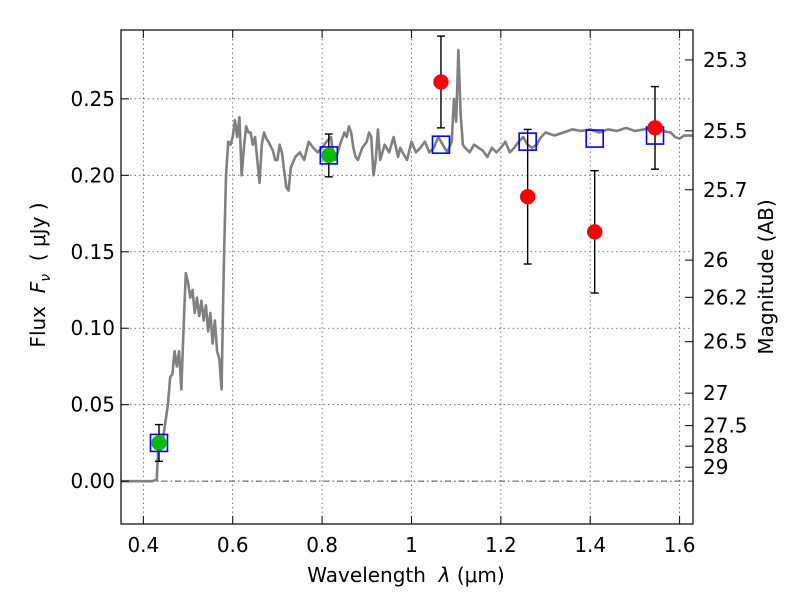 This screenshot has width=800, height=600. What do you see at coordinates (92, 252) in the screenshot?
I see `y-tick-label: 0.15` at bounding box center [92, 252].